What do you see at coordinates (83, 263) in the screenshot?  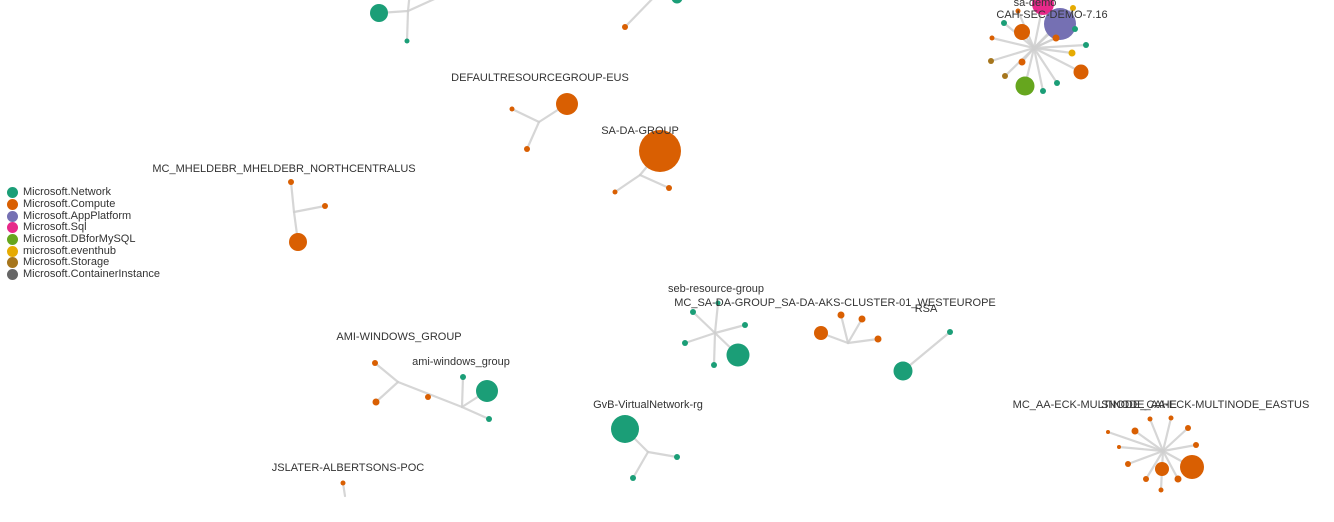 I see `legend-item-storage: Microsoft.Storage` at bounding box center [83, 263].